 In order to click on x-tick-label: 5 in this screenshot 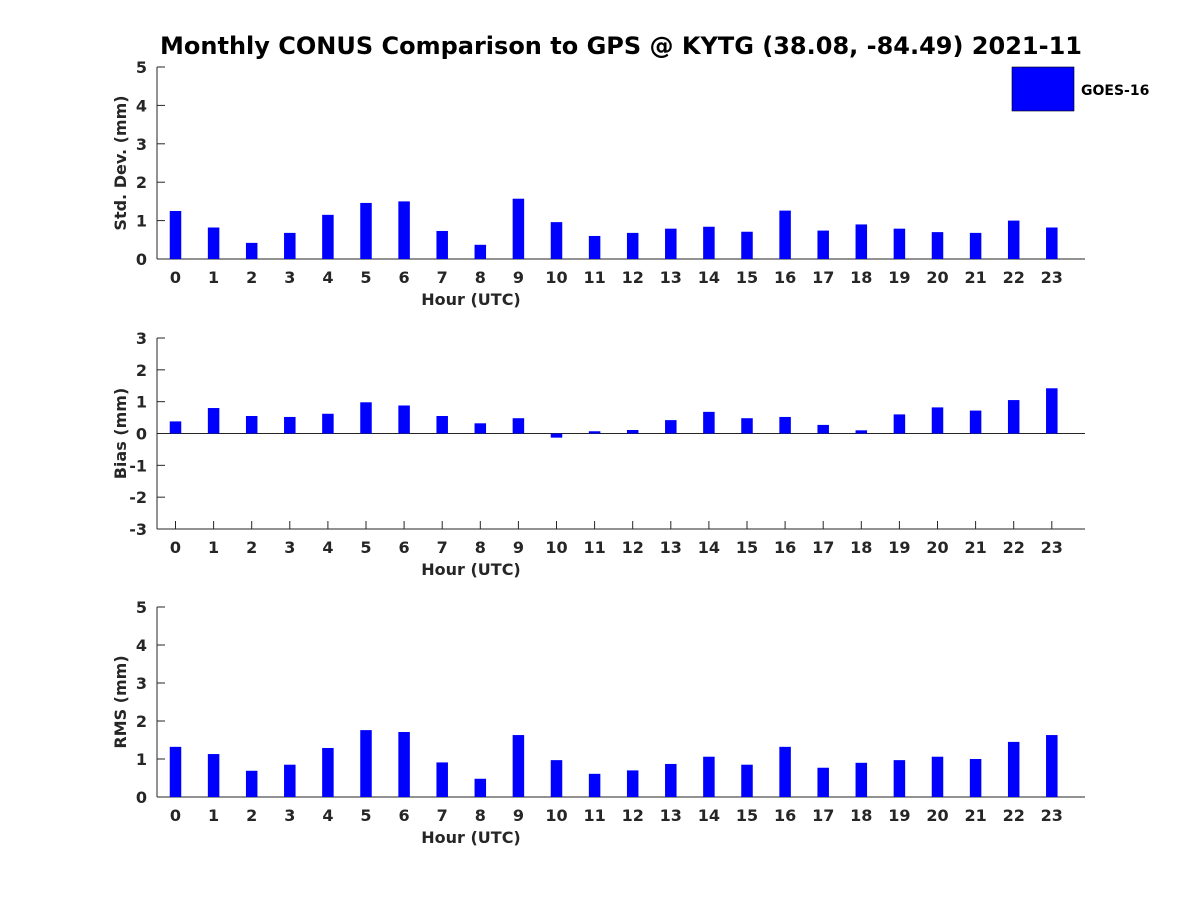, I will do `click(365, 277)`.